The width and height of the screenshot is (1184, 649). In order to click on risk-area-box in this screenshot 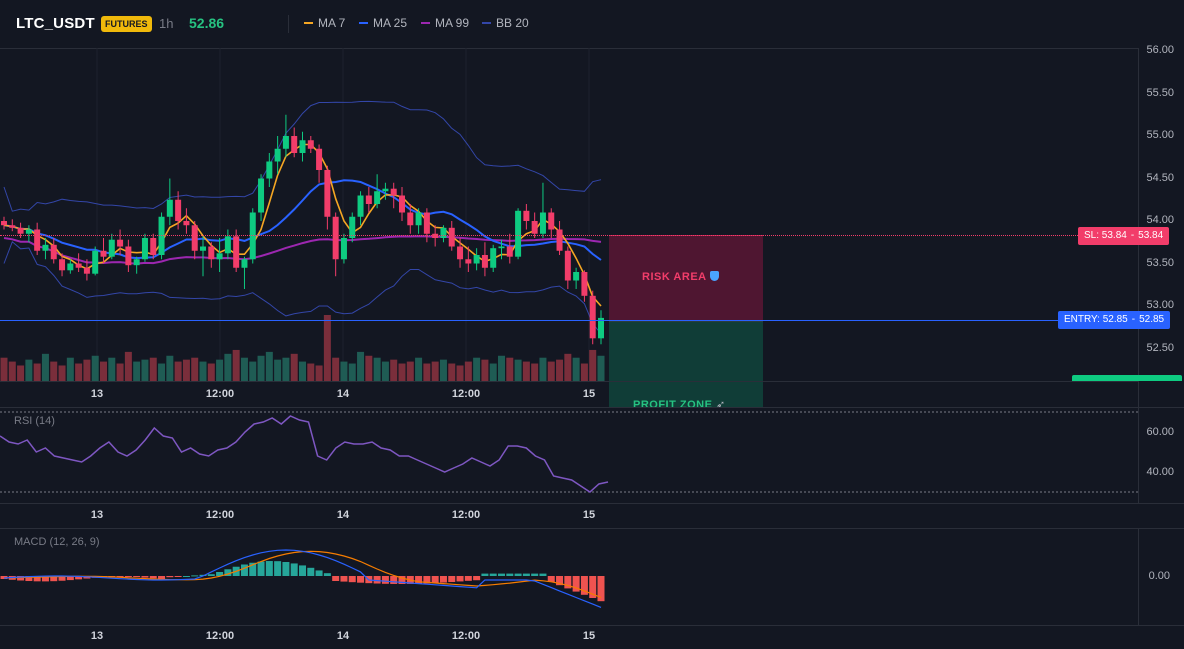, I will do `click(686, 278)`.